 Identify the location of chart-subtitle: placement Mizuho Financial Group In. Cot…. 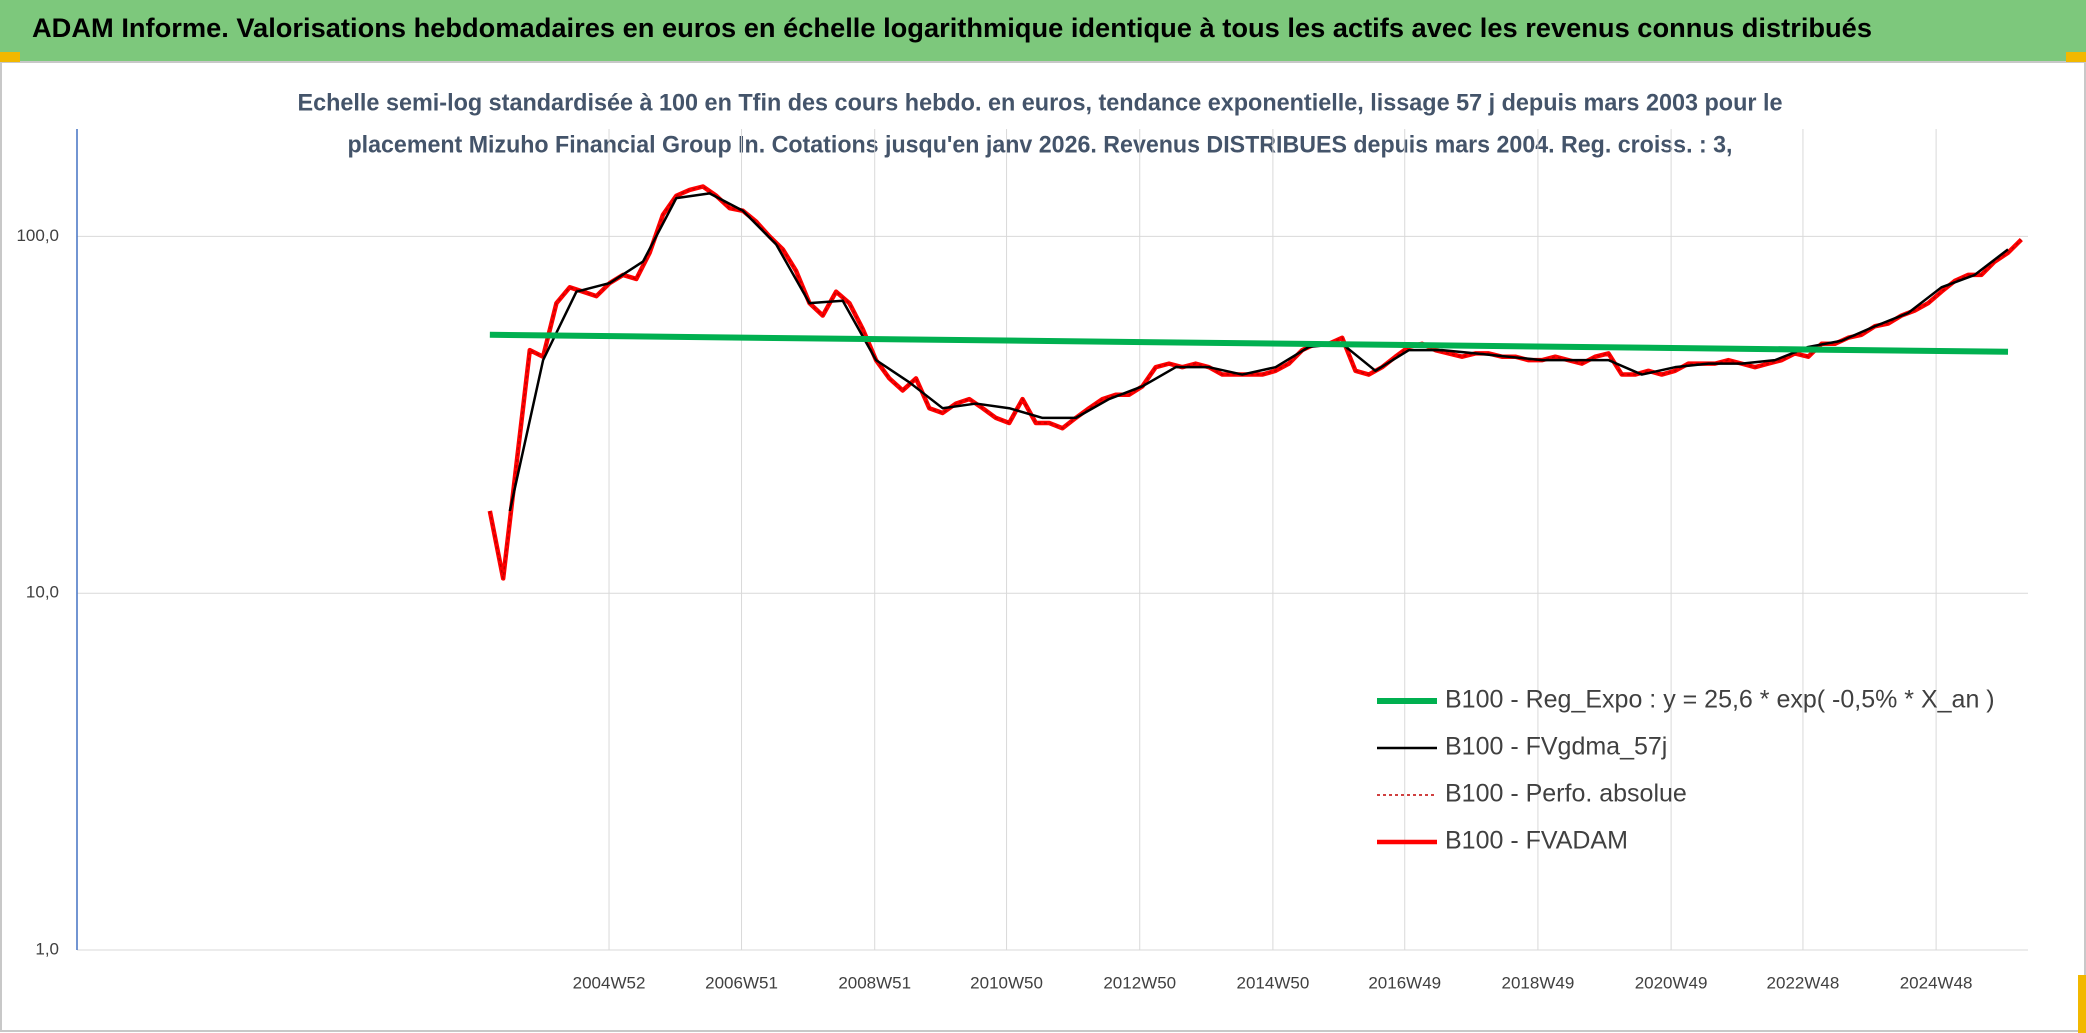
(1040, 144).